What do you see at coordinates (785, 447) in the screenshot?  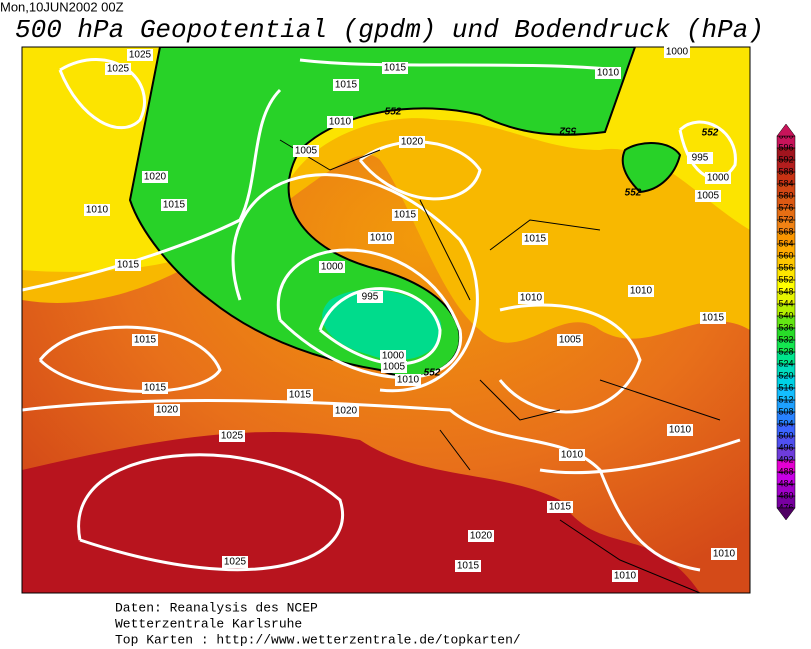 I see `colorbar-tick-label: 496` at bounding box center [785, 447].